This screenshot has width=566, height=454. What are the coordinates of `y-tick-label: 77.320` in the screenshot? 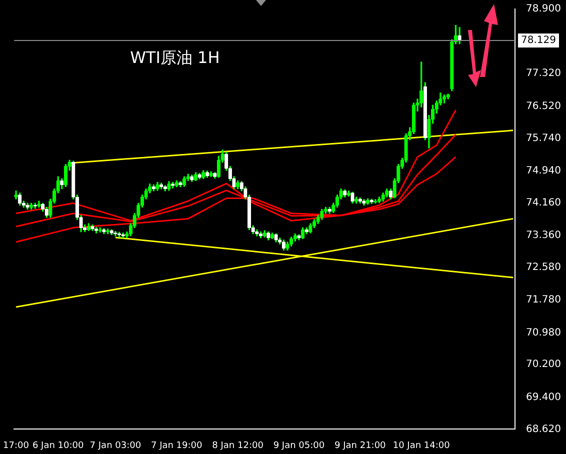 It's located at (544, 74).